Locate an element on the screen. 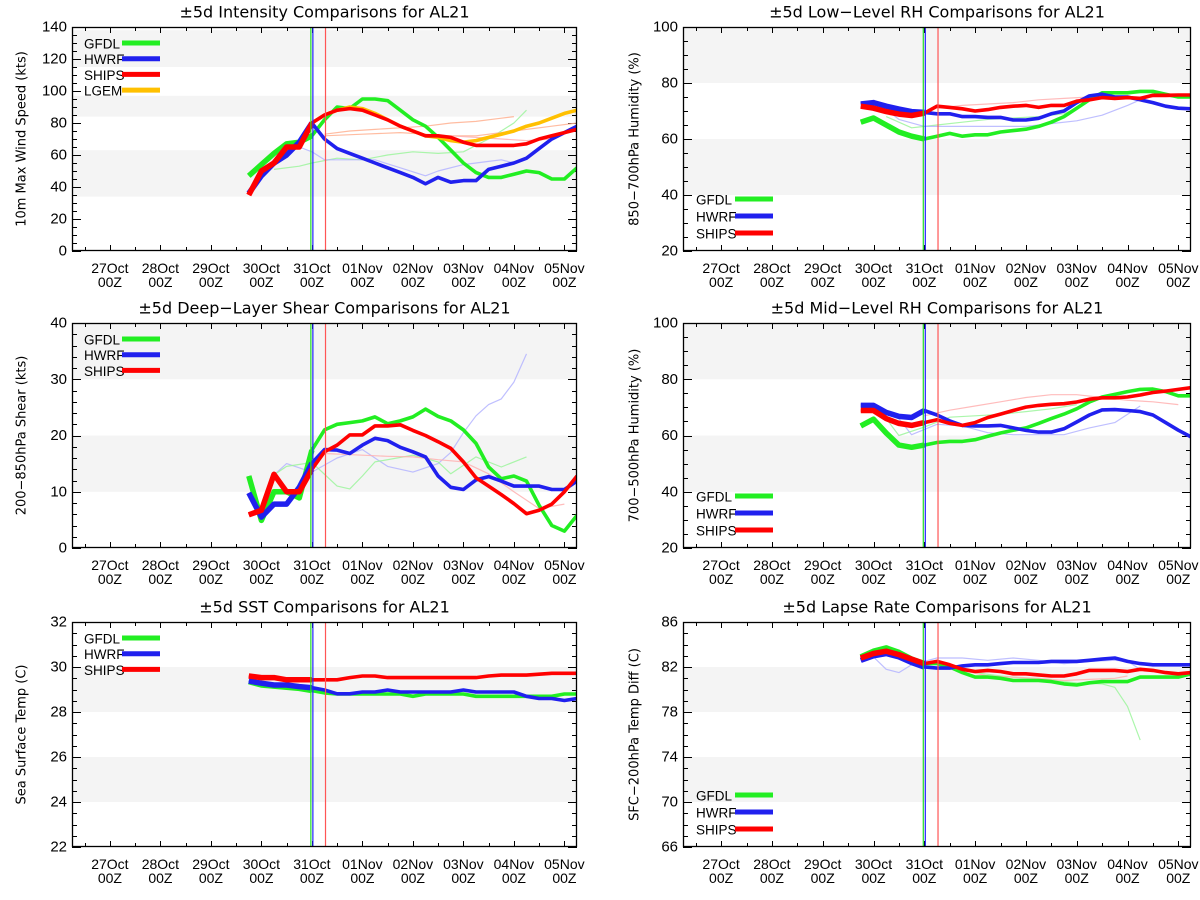  y-tick-label: 20 is located at coordinates (58, 435).